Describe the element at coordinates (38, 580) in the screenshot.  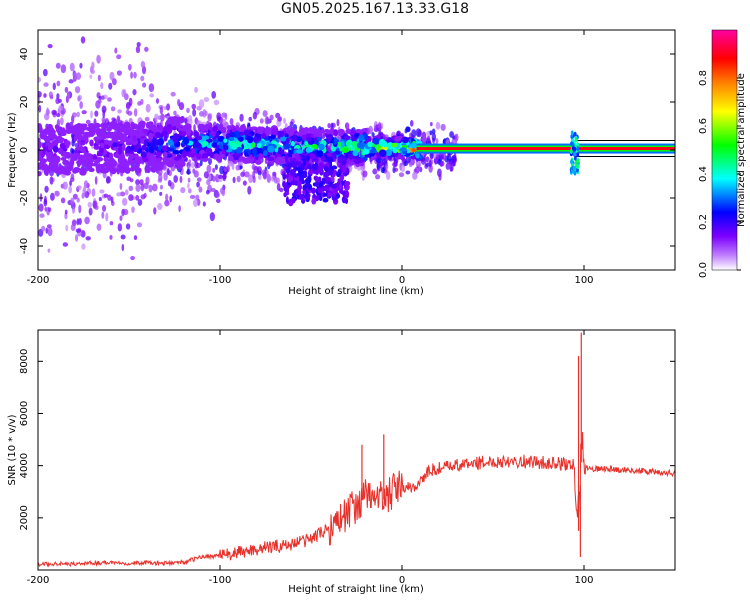
I see `x-tick-label: -200` at that location.